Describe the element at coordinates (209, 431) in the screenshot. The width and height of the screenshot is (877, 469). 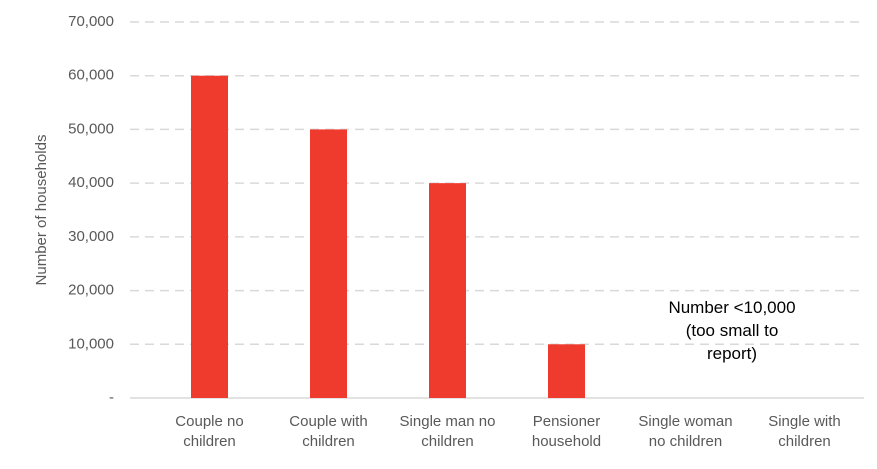
I see `x-tick-label: Couple no children` at that location.